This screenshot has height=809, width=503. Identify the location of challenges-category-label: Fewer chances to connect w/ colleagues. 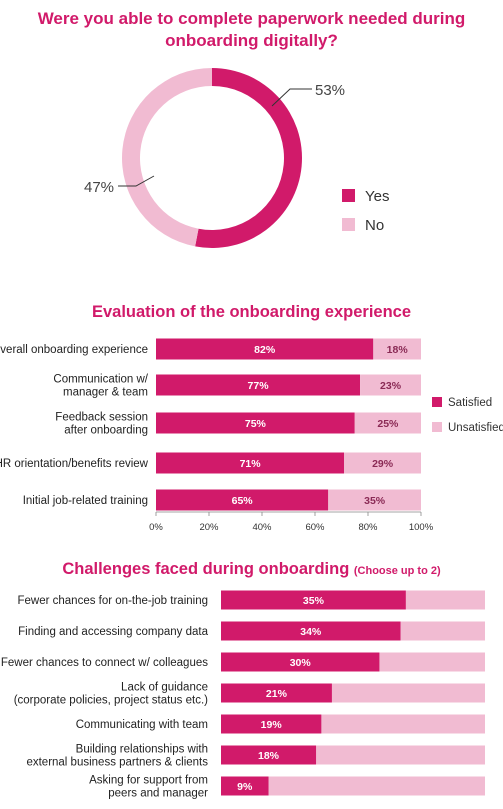
(104, 663).